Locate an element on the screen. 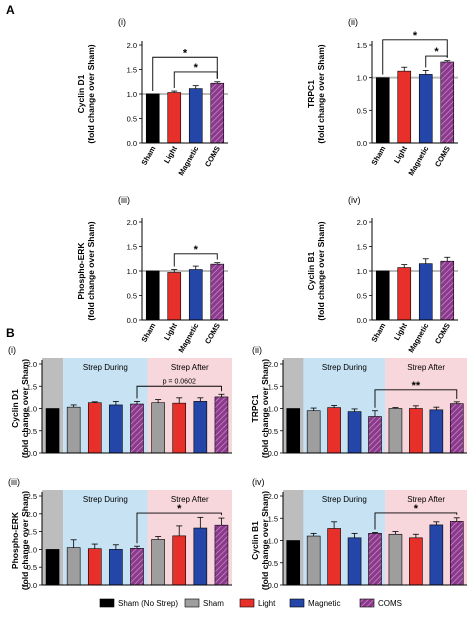 This screenshot has width=474, height=620. significance-label: ** is located at coordinates (416, 386).